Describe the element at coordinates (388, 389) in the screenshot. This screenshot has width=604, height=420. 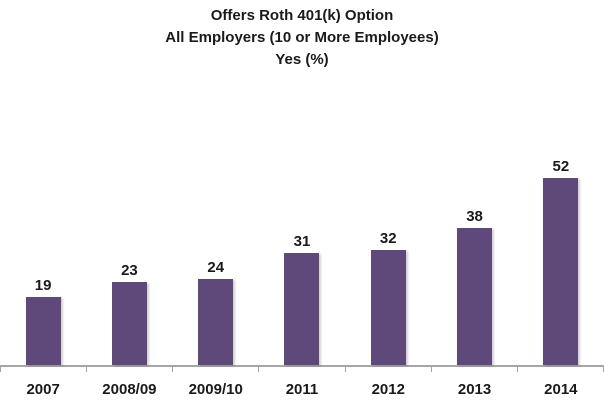
I see `x-axis-label: 2012` at that location.